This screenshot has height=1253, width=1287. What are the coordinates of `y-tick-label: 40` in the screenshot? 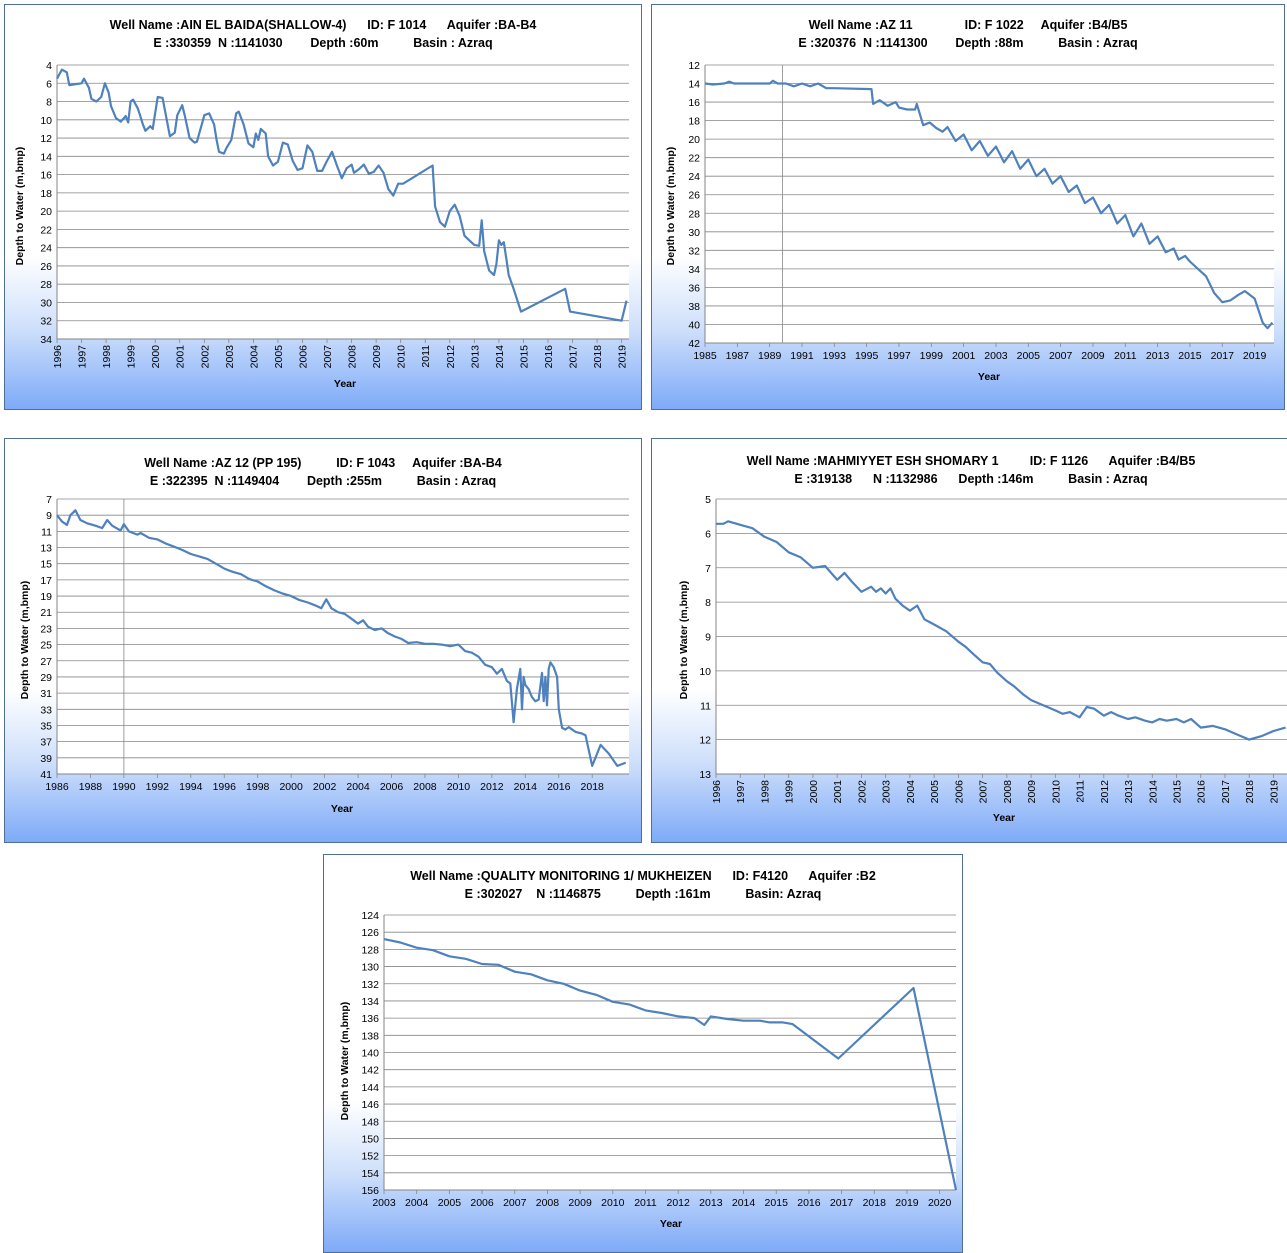 It's located at (694, 325).